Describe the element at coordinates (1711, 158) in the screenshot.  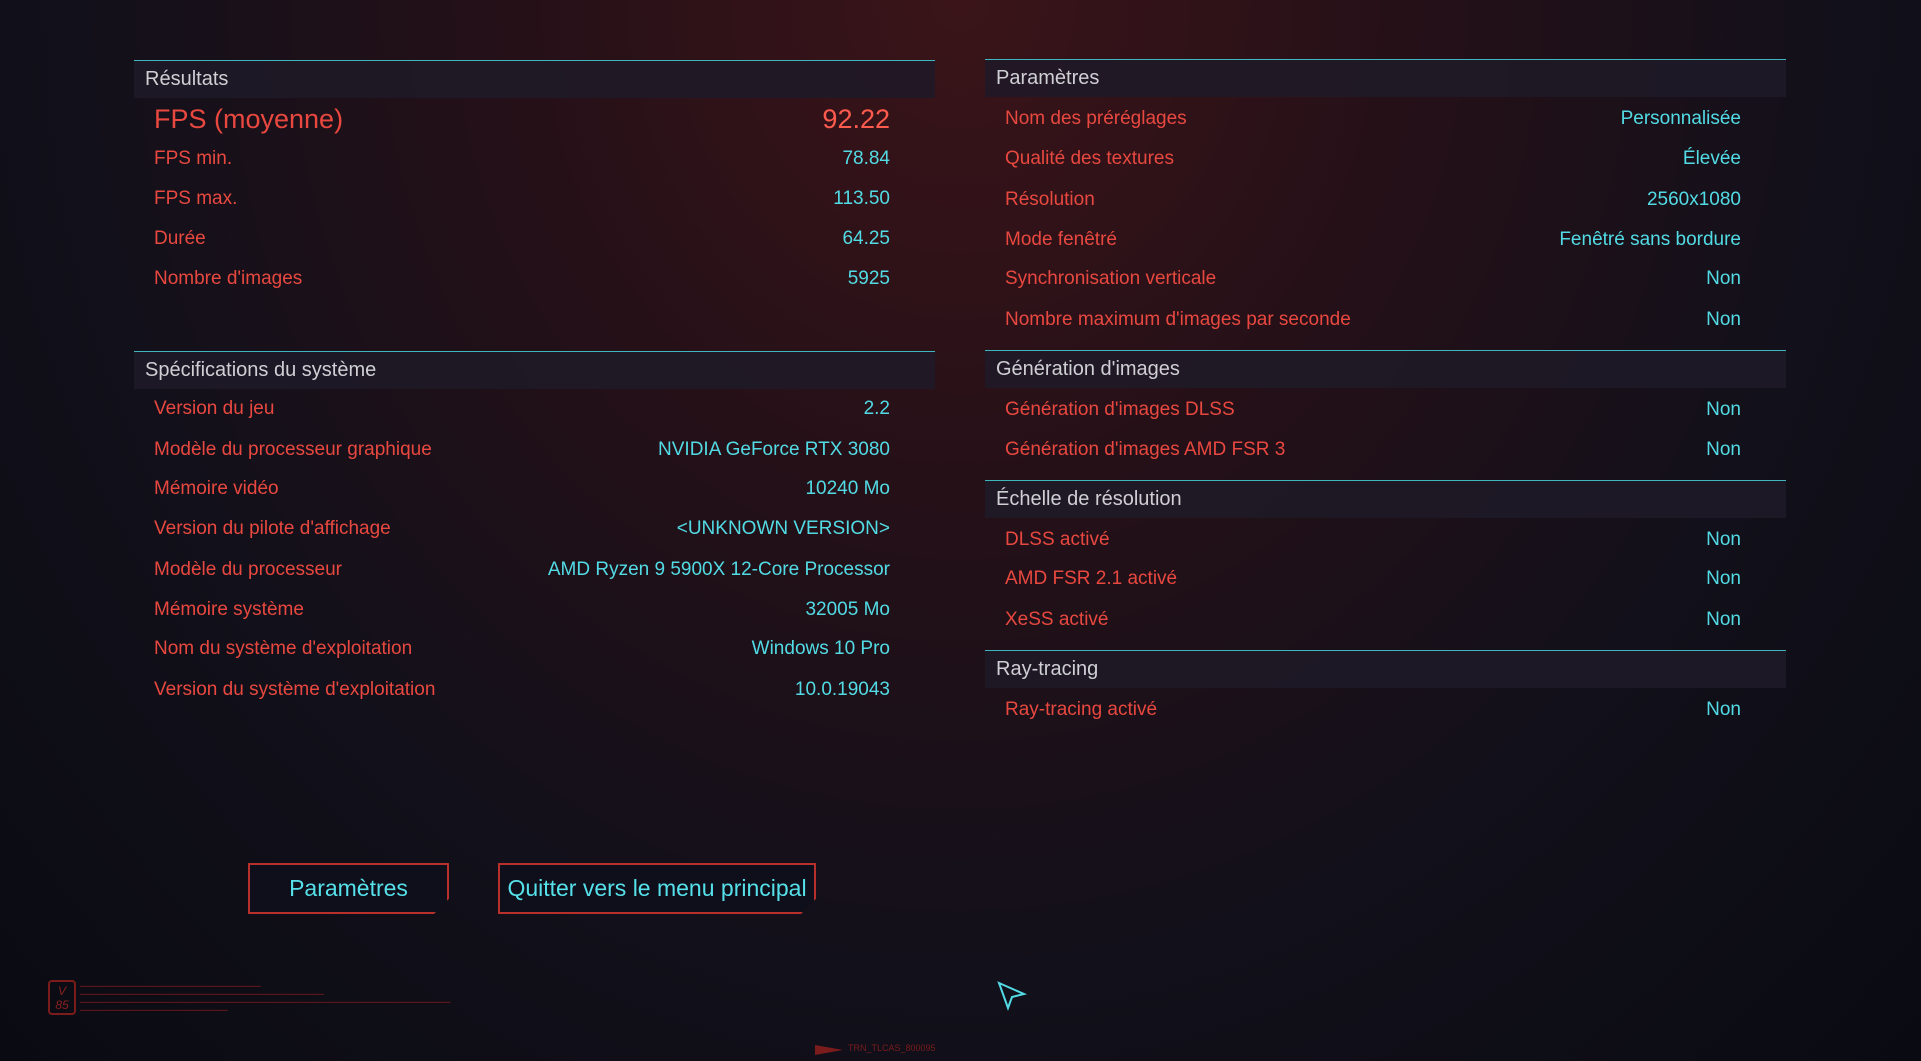
I see `row-value: Élevée` at that location.